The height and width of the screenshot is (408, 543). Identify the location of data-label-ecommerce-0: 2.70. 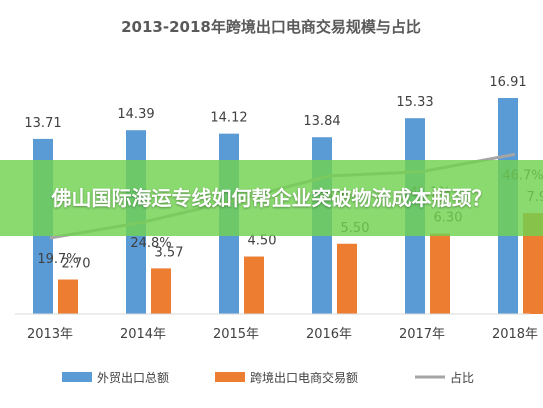
(76, 264).